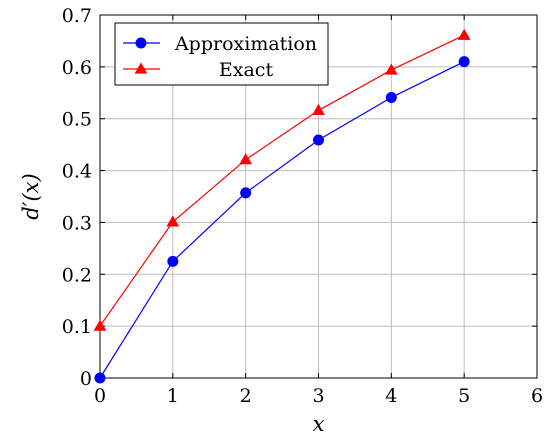  Describe the element at coordinates (318, 396) in the screenshot. I see `x-tick-label: 3` at that location.